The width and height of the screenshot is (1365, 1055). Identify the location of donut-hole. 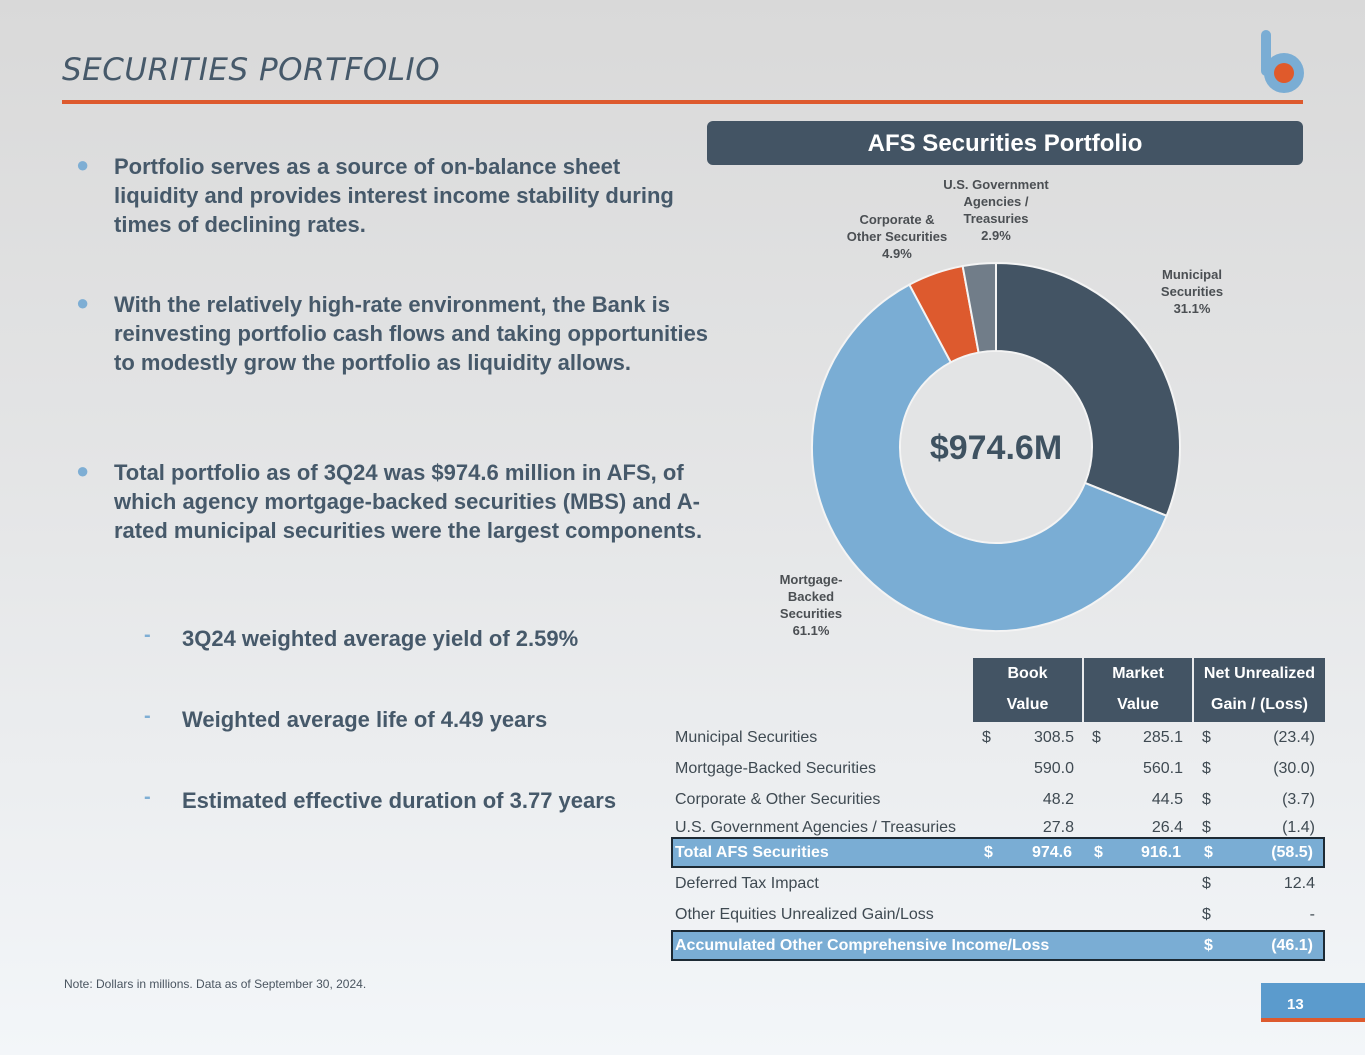
(996, 447).